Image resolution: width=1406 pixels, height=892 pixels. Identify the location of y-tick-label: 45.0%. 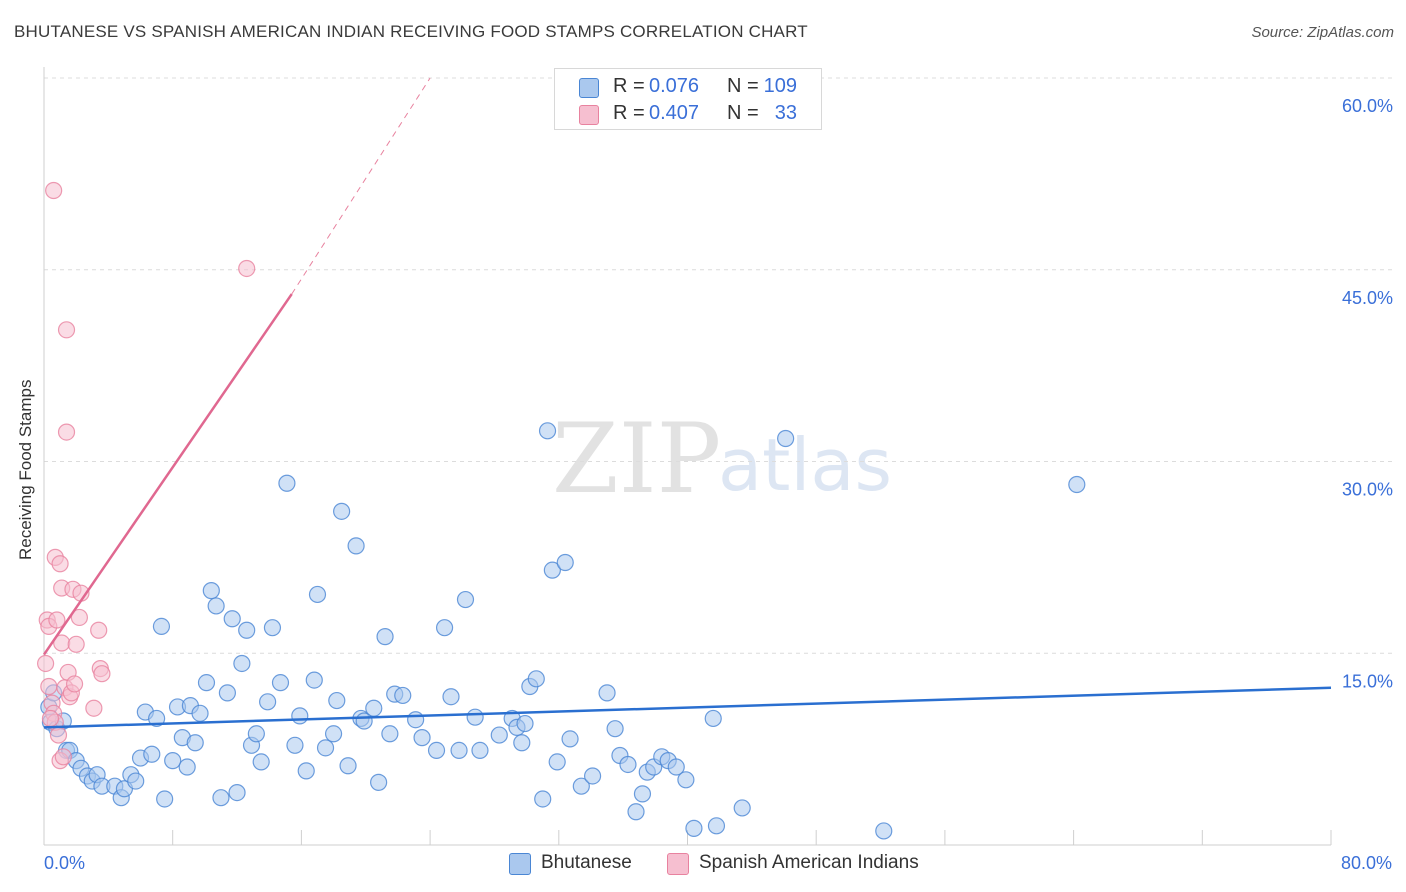
(1367, 298).